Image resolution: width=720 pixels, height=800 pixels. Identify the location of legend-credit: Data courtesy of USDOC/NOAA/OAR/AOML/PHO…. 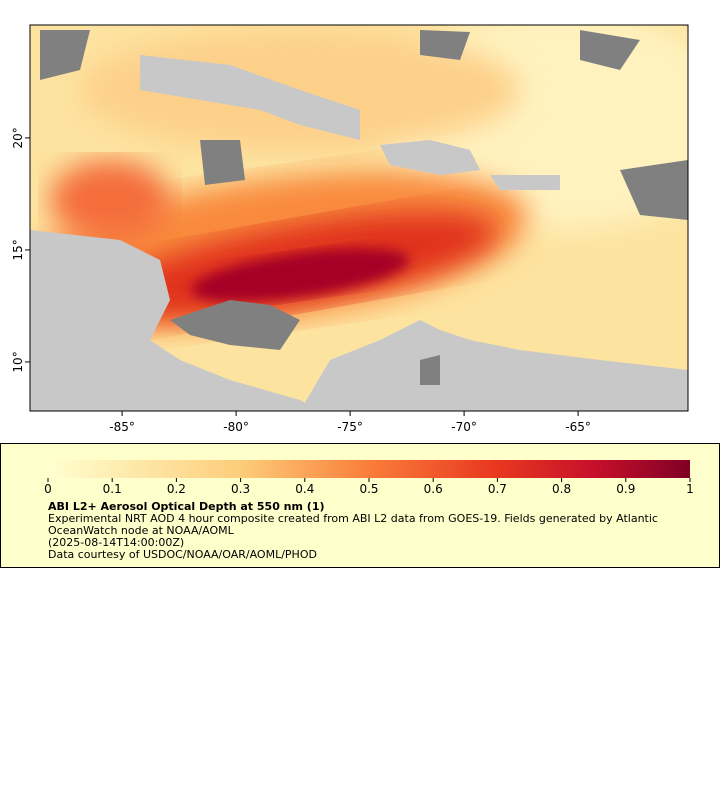
(182, 554).